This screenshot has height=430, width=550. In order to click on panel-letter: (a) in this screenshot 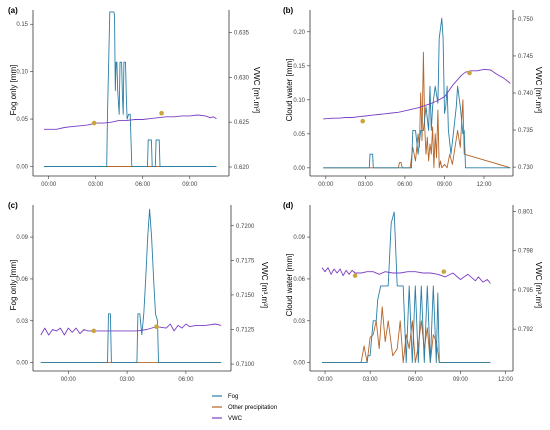, I will do `click(13, 10)`.